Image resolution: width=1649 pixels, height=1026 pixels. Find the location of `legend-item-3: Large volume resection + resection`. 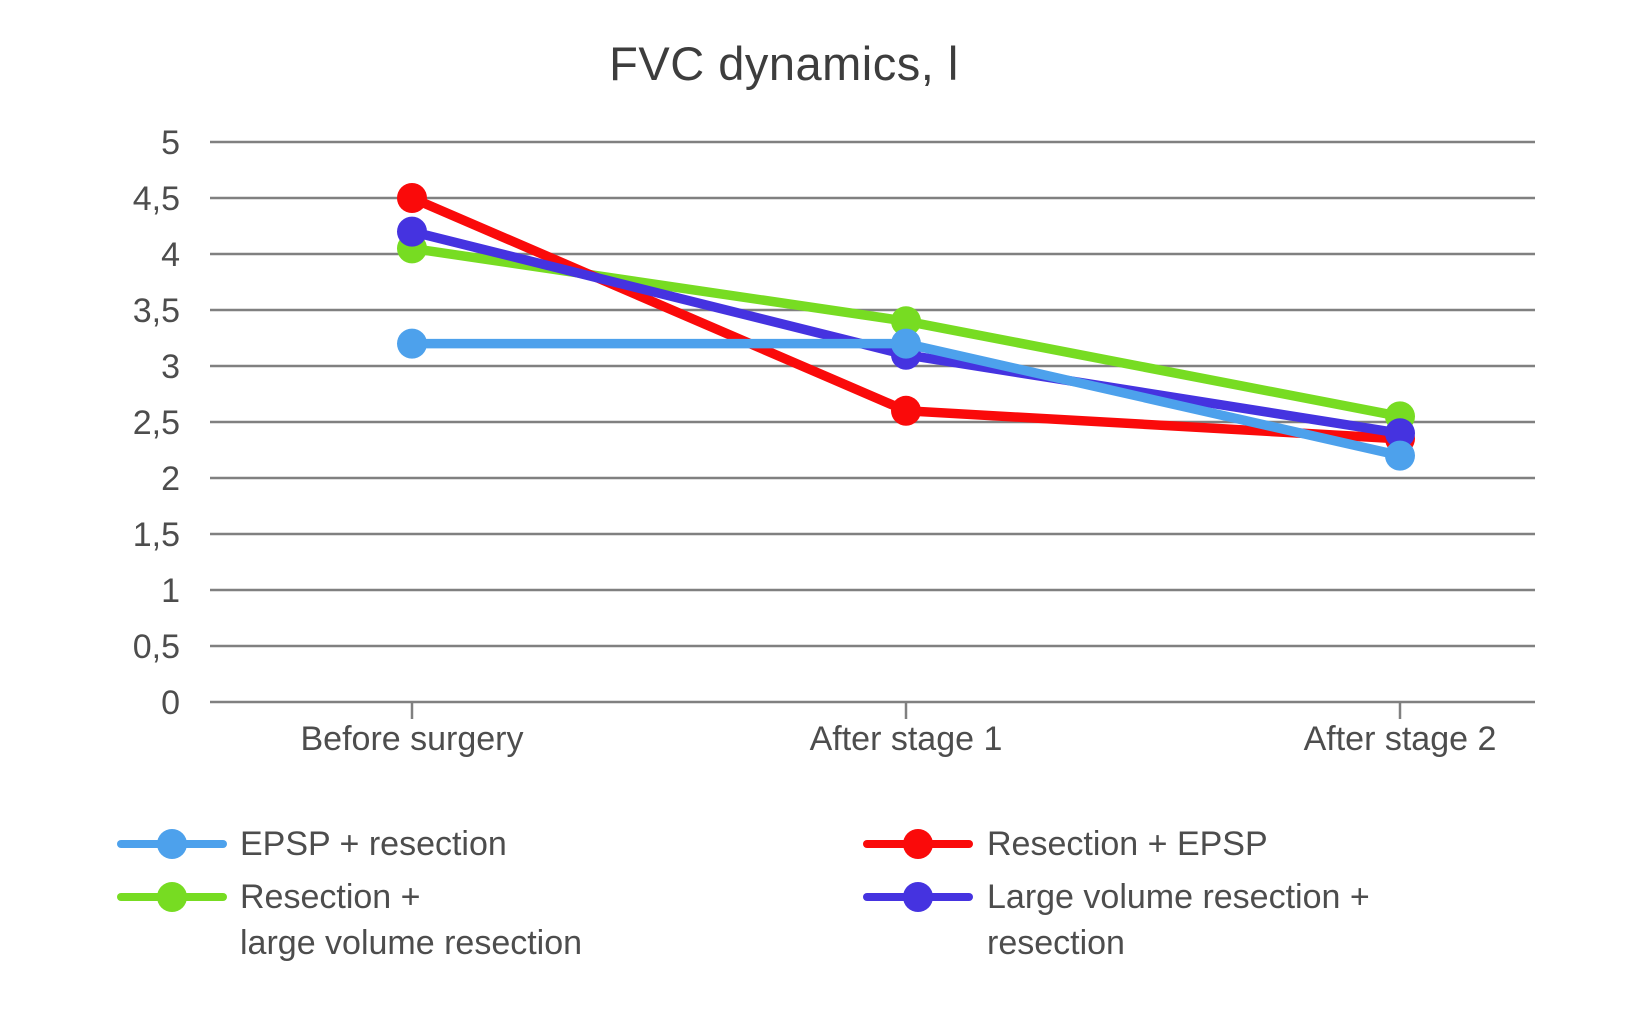

legend-item-3: Large volume resection + resection is located at coordinates (1116, 920).